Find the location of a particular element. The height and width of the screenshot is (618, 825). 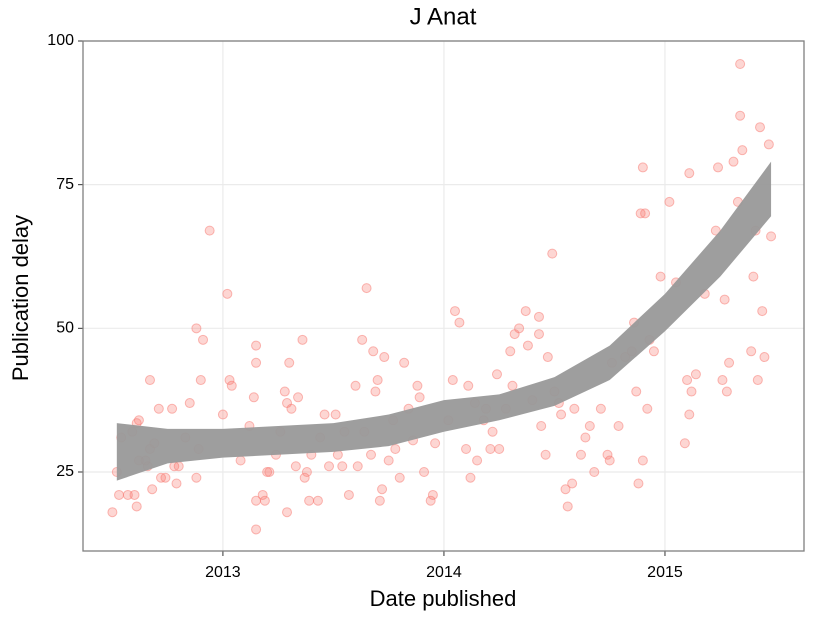

y-tick-label: 25 is located at coordinates (65, 471).